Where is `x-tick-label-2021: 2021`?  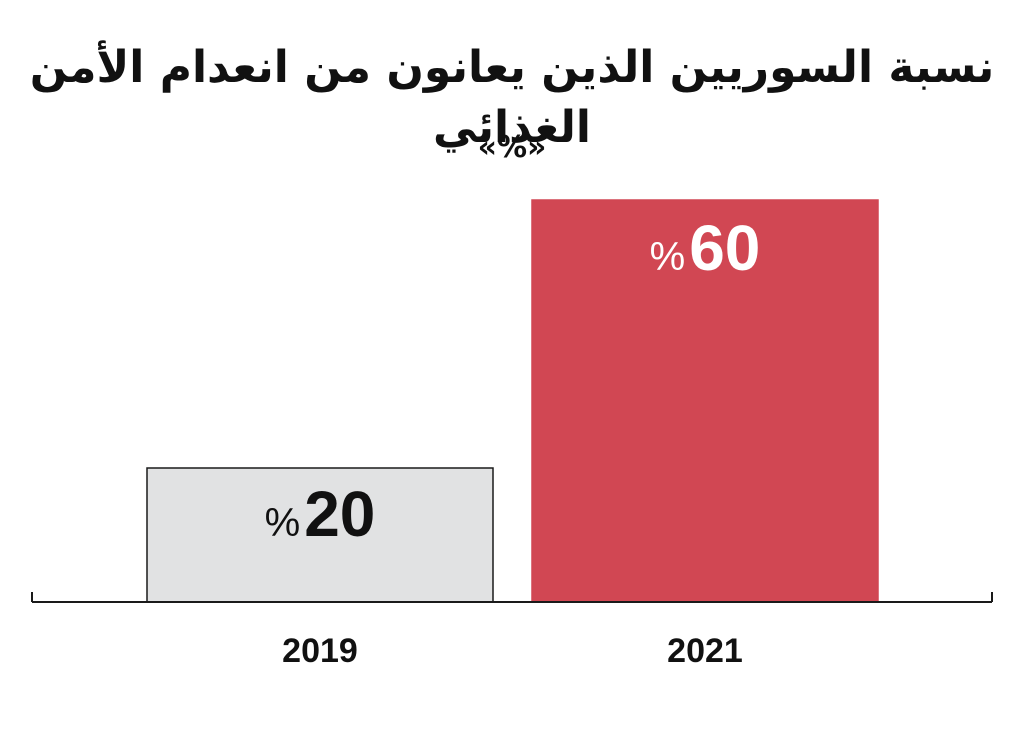
x-tick-label-2021: 2021 is located at coordinates (705, 651).